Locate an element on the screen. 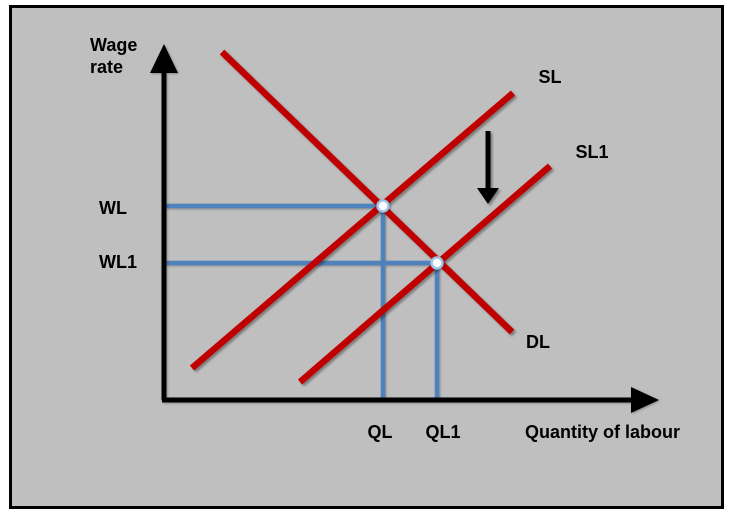 The height and width of the screenshot is (525, 736). curve-sl1 is located at coordinates (425, 274).